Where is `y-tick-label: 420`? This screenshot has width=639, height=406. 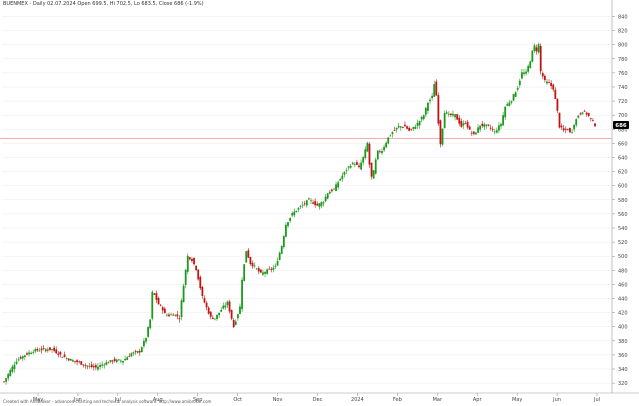 y-tick-label: 420 is located at coordinates (623, 314).